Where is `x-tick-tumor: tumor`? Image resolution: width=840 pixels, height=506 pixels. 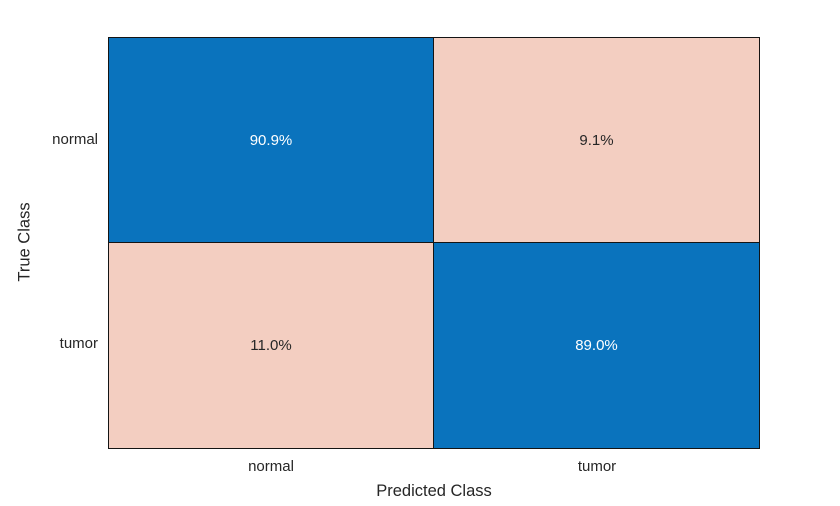
x-tick-tumor: tumor is located at coordinates (597, 466).